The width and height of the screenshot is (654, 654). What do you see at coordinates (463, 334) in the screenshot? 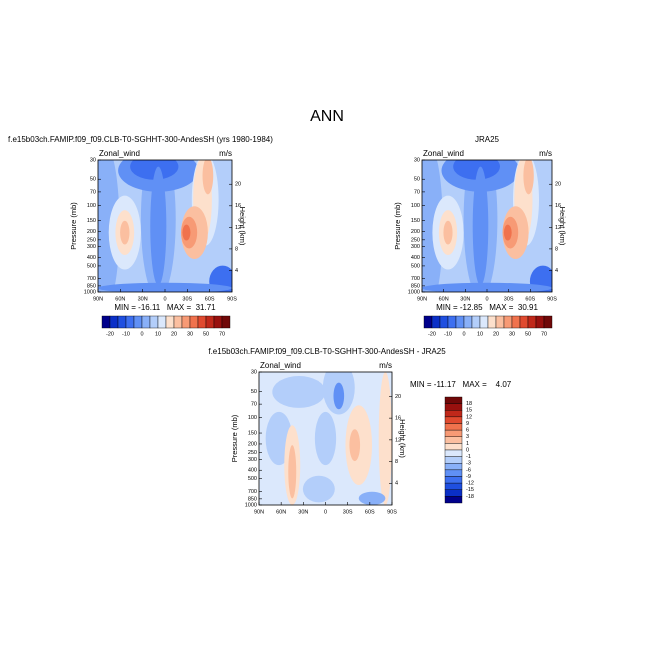
I see `colorbar-label: 0` at bounding box center [463, 334].